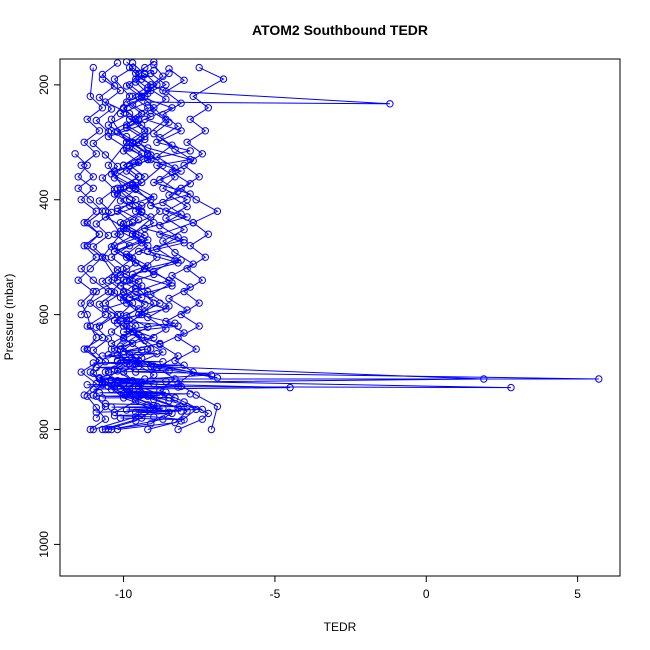 The height and width of the screenshot is (650, 650). Describe the element at coordinates (44, 314) in the screenshot. I see `y-tick-label: 600` at that location.